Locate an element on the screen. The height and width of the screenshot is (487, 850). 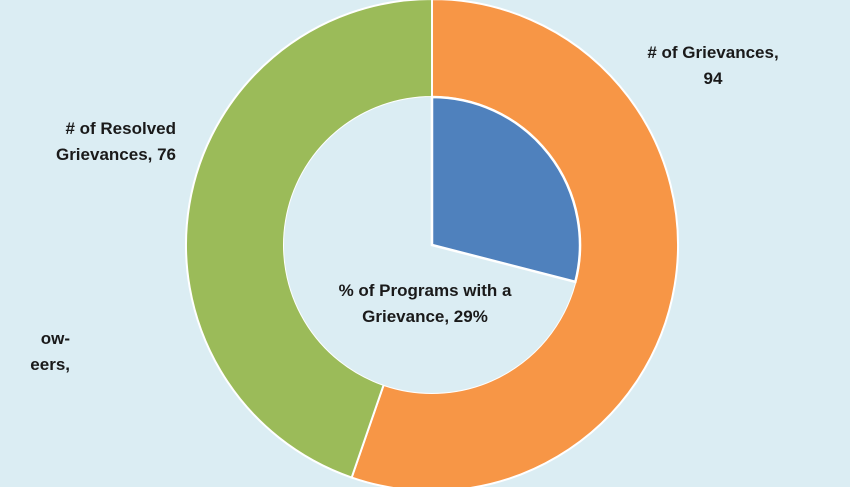
inner-pie is located at coordinates (506, 189).